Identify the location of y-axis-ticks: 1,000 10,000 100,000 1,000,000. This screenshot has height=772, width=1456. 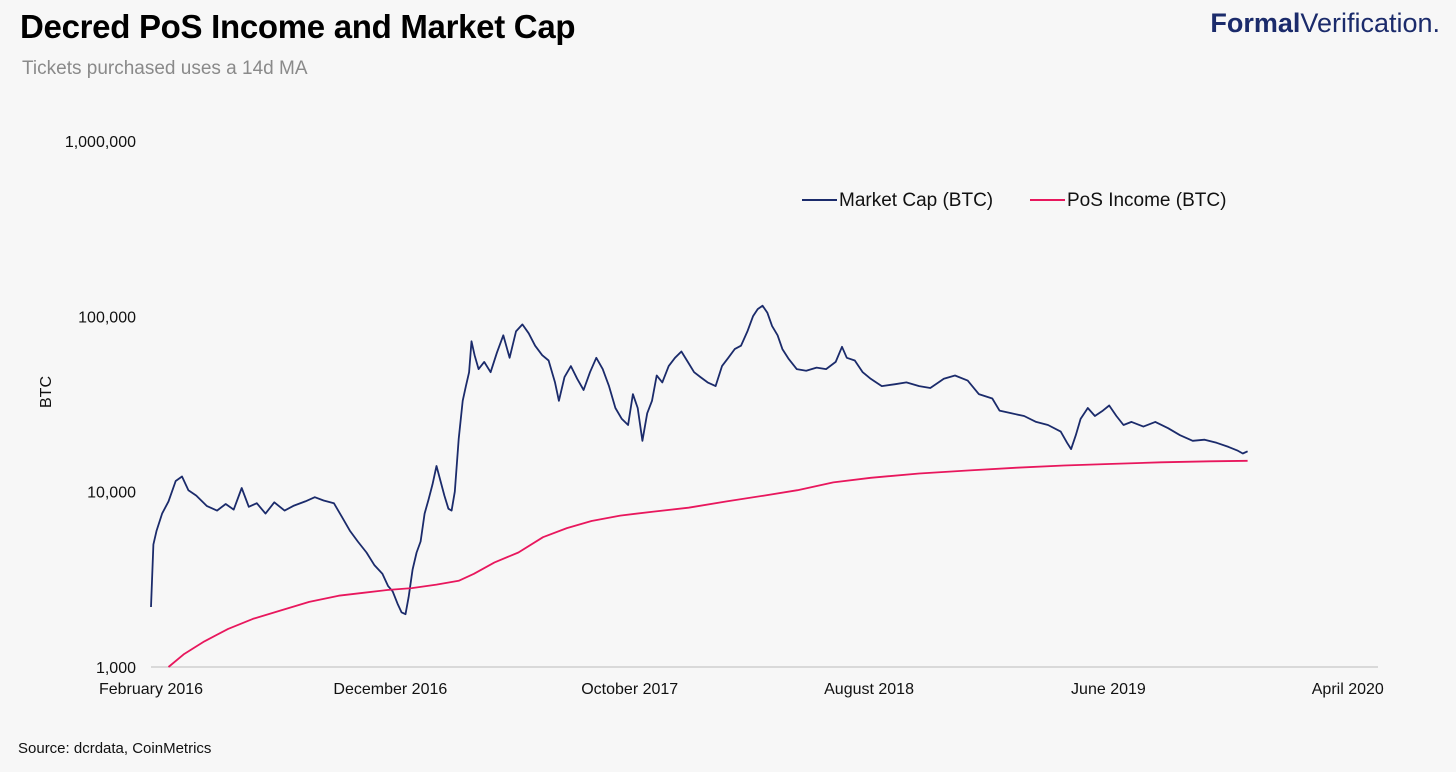
(100, 405).